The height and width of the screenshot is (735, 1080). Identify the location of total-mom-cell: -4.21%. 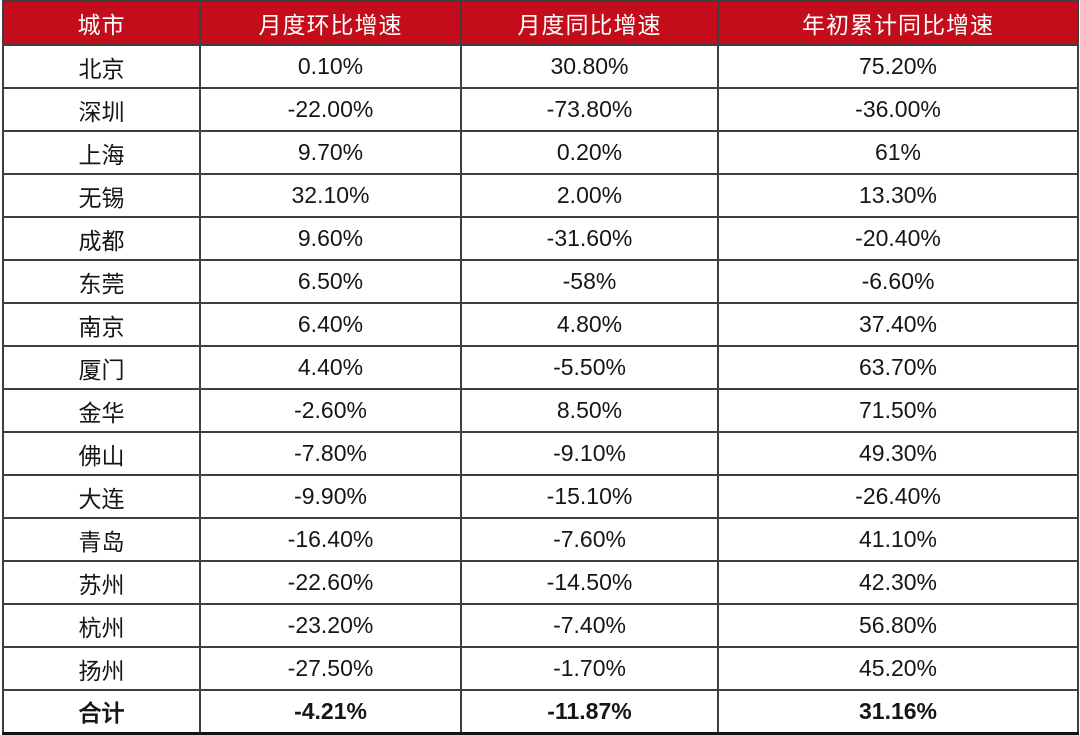
(330, 711).